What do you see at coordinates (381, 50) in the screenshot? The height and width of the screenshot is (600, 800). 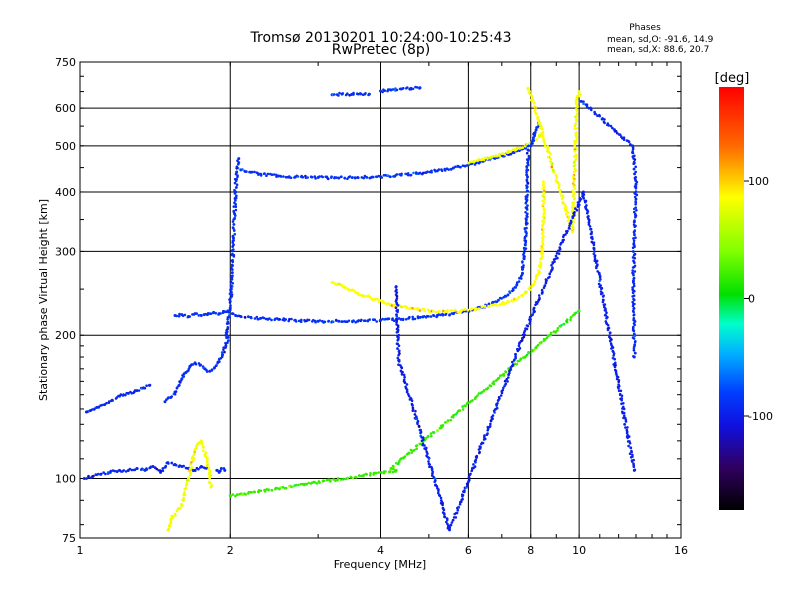 I see `chart-subtitle: RwPretec (8p)` at bounding box center [381, 50].